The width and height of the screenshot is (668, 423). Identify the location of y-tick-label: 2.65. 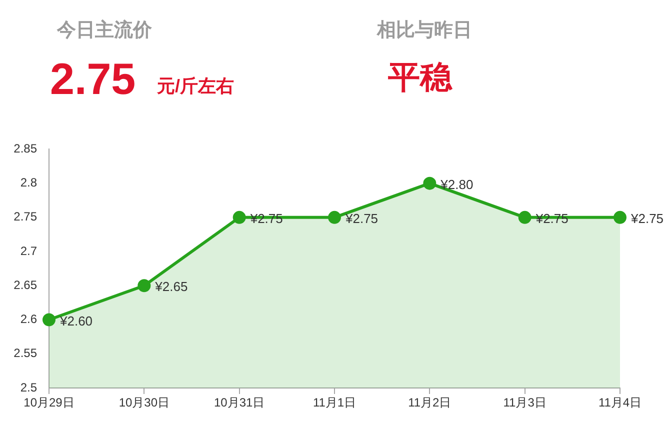
(26, 285).